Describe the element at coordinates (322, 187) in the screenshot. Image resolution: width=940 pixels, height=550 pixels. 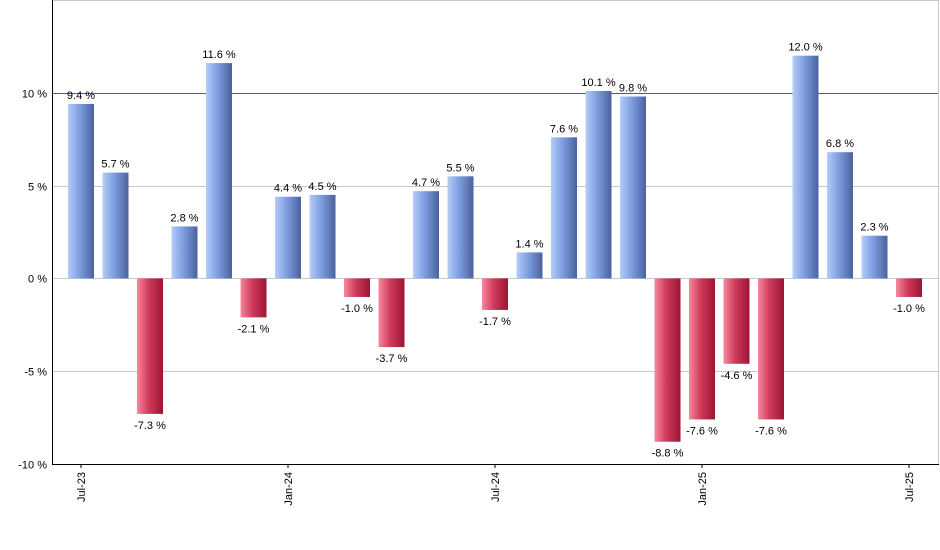
I see `data-label: 4.5 %` at that location.